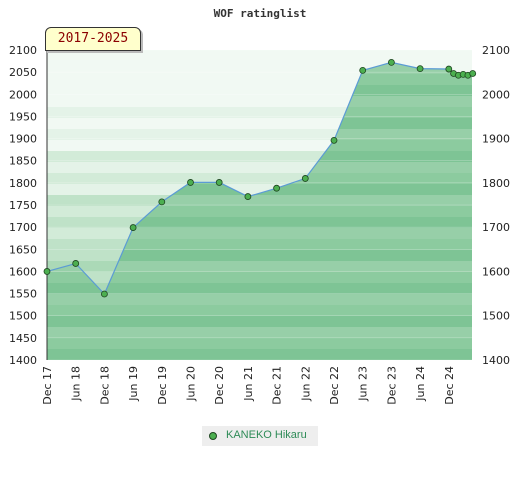 The image size is (520, 480). I want to click on x-tick-label: Dec 22, so click(334, 385).